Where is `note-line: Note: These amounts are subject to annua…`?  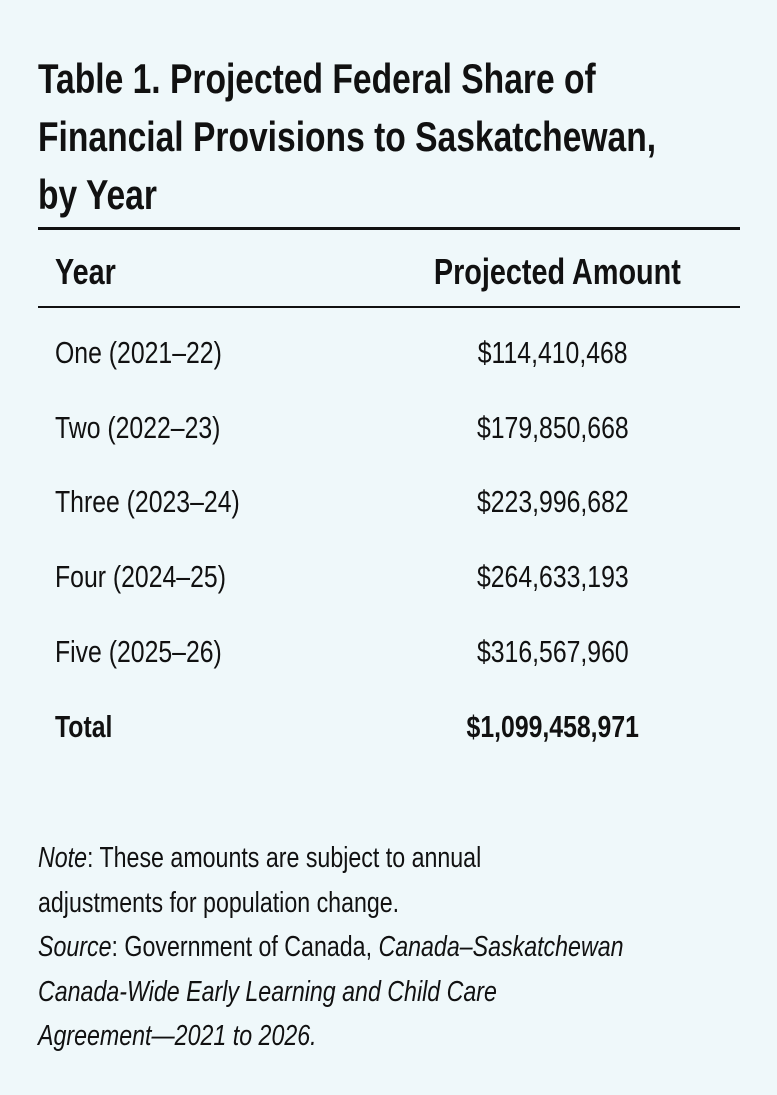 note-line: Note: These amounts are subject to annua… is located at coordinates (260, 858).